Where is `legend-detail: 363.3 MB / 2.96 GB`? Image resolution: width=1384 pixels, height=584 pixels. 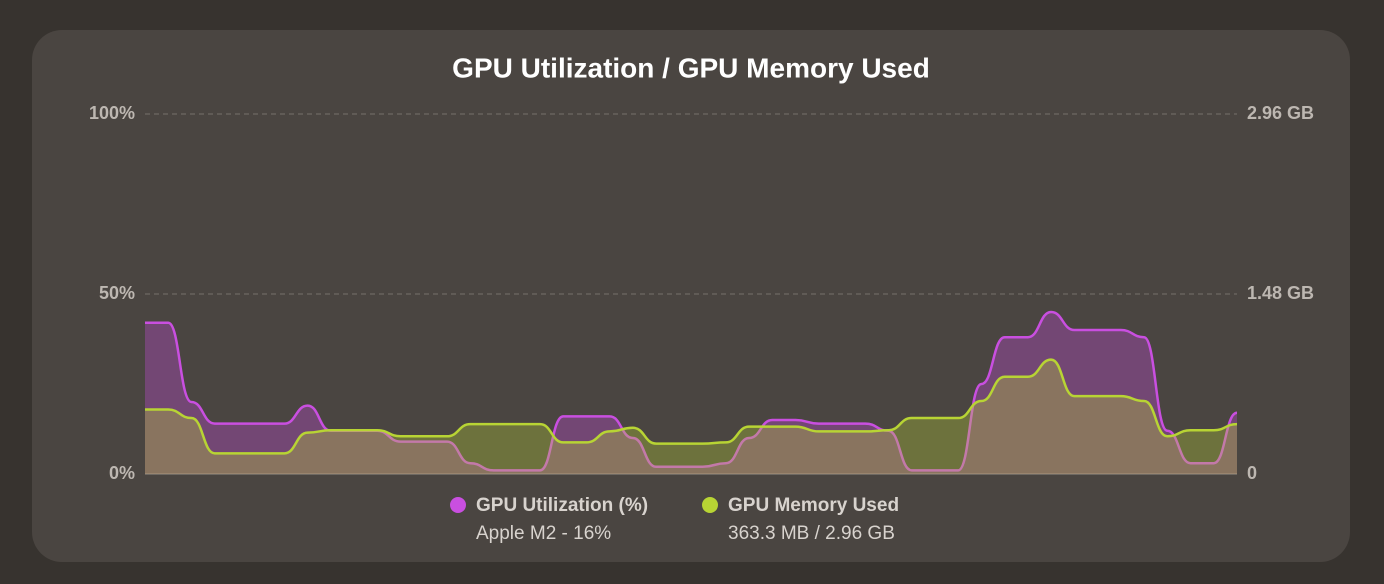
legend-detail: 363.3 MB / 2.96 GB is located at coordinates (811, 533).